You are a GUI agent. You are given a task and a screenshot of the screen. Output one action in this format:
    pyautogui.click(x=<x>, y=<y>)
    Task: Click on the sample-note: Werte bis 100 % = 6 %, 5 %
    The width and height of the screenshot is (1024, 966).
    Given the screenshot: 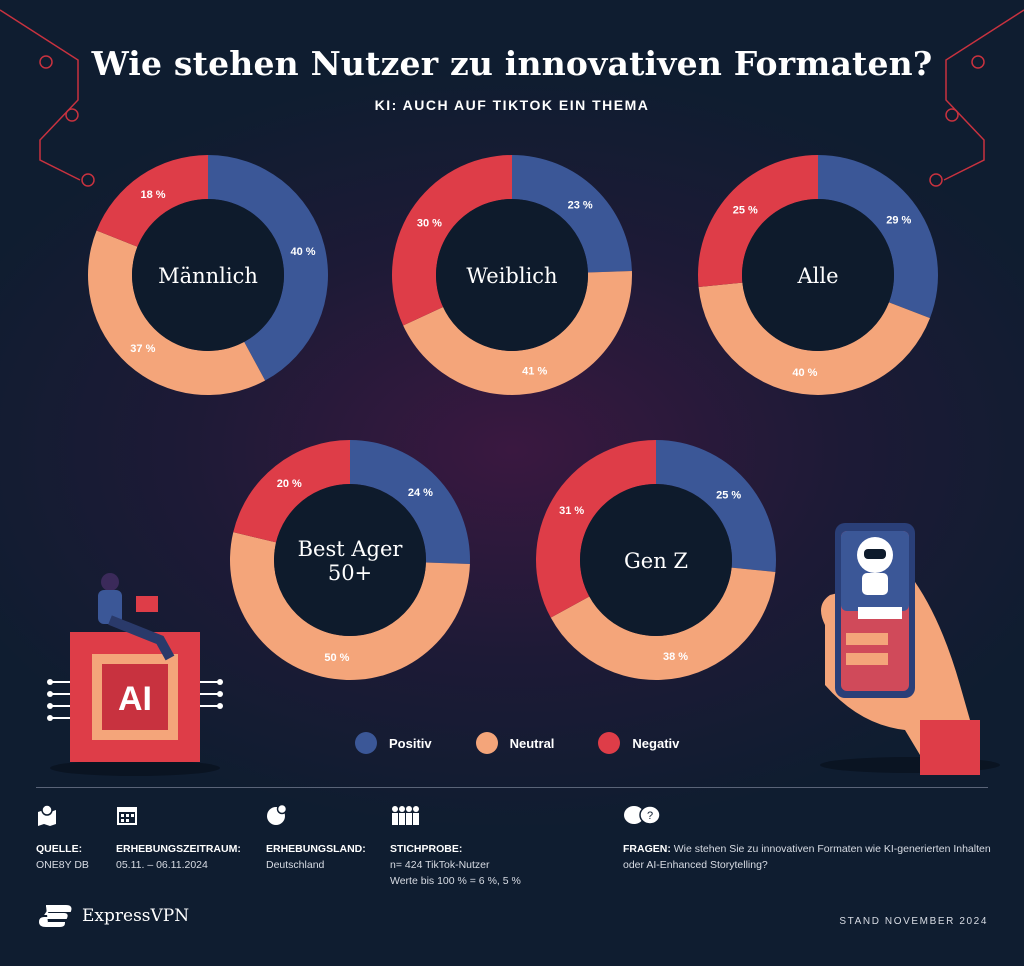 What is the action you would take?
    pyautogui.click(x=455, y=881)
    